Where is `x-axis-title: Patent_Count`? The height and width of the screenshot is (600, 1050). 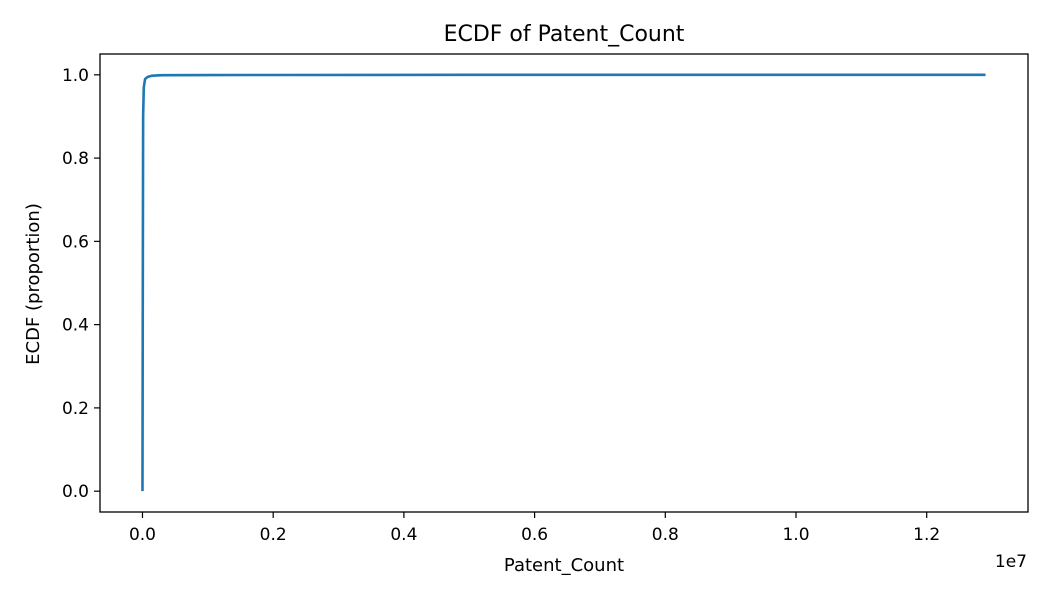
x-axis-title: Patent_Count is located at coordinates (564, 565).